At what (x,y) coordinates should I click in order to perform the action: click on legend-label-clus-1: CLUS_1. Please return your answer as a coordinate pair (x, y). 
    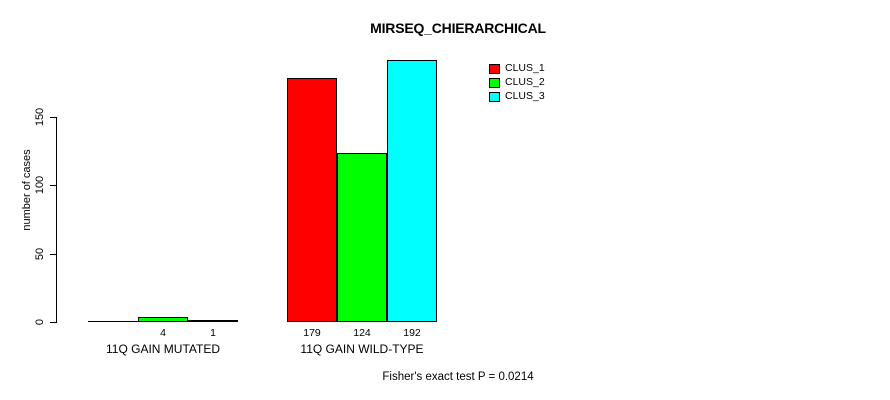
    Looking at the image, I should click on (525, 68).